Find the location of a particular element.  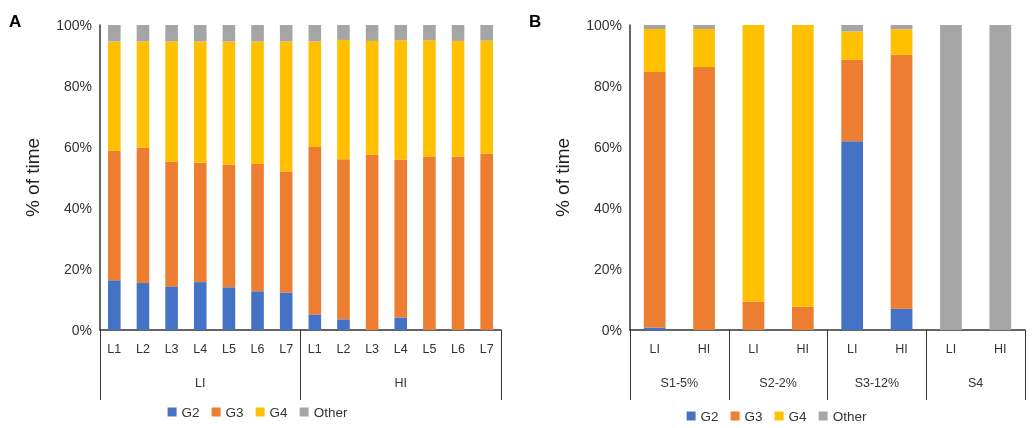

x-tick-label: L6 is located at coordinates (458, 348).